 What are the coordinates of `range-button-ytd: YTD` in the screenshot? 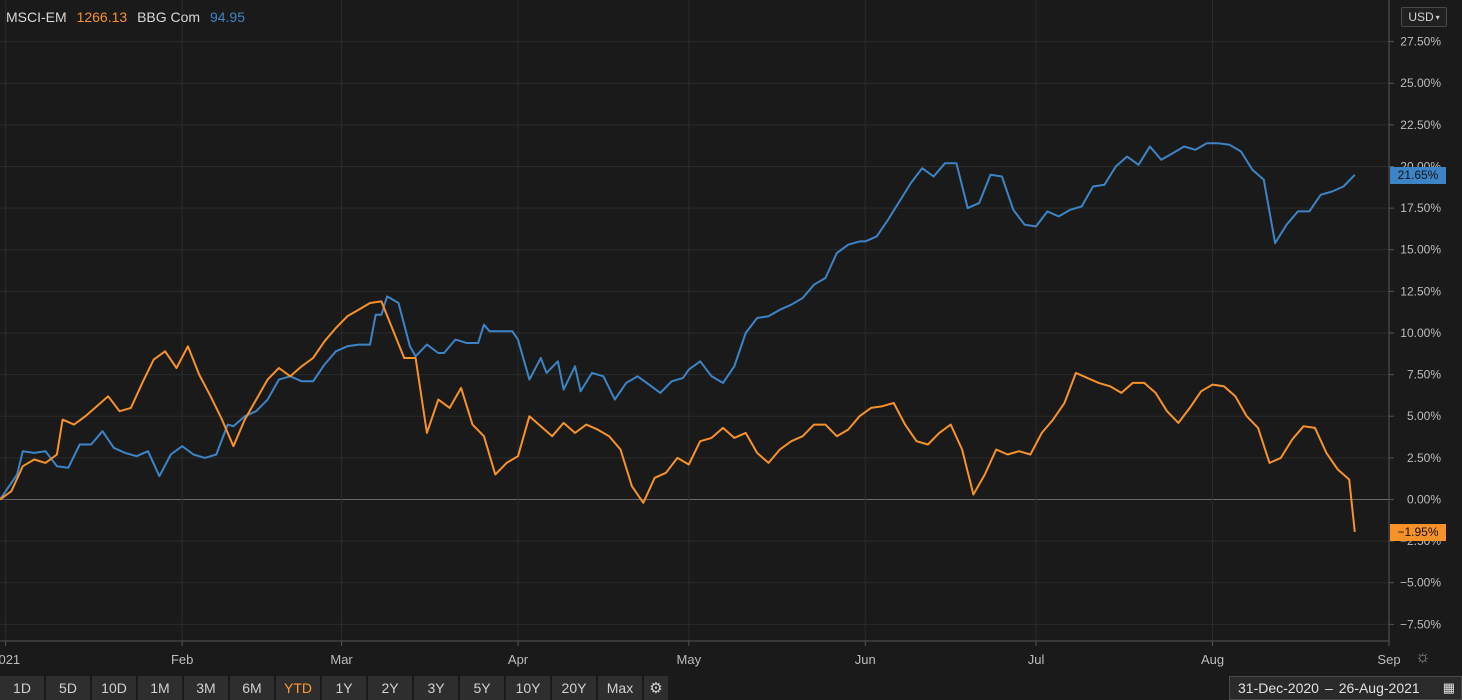 It's located at (299, 688).